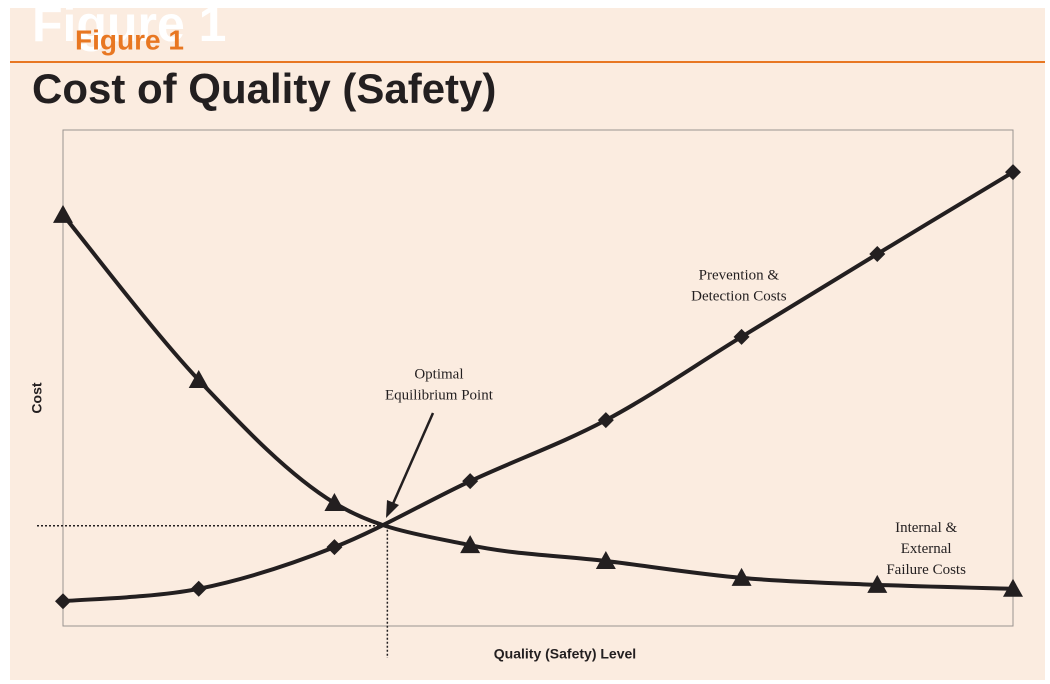 This screenshot has width=1050, height=684. I want to click on annotation-line: Failure Costs, so click(926, 570).